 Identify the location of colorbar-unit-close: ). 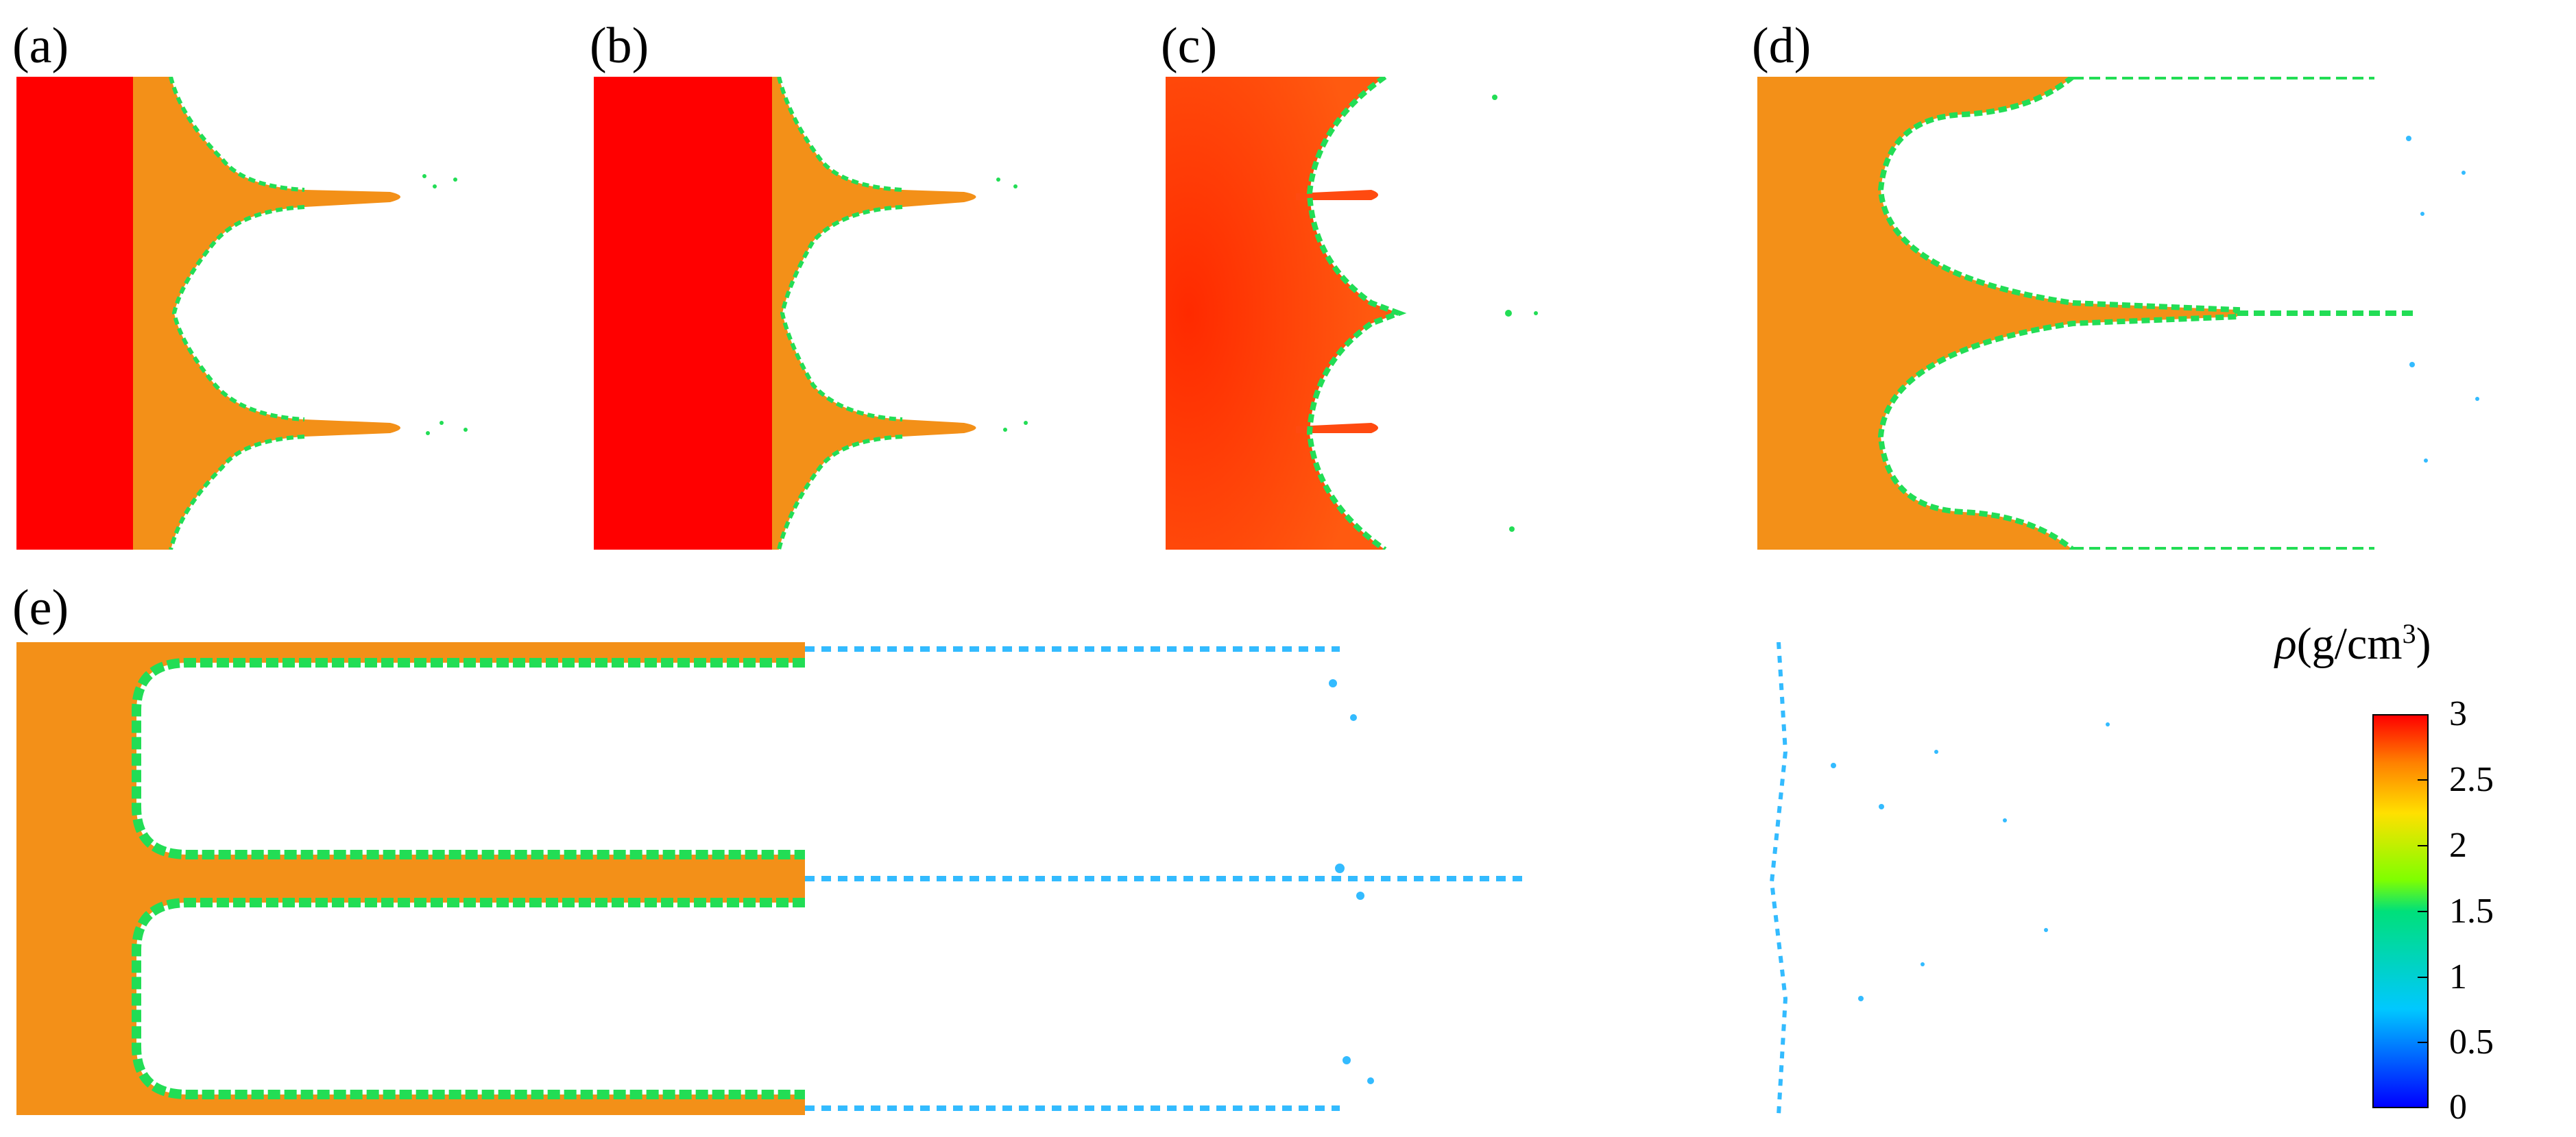
(2423, 644).